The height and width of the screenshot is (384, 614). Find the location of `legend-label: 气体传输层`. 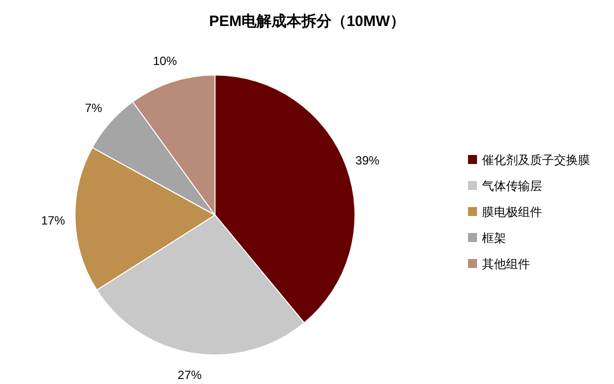

legend-label: 气体传输层 is located at coordinates (512, 186).